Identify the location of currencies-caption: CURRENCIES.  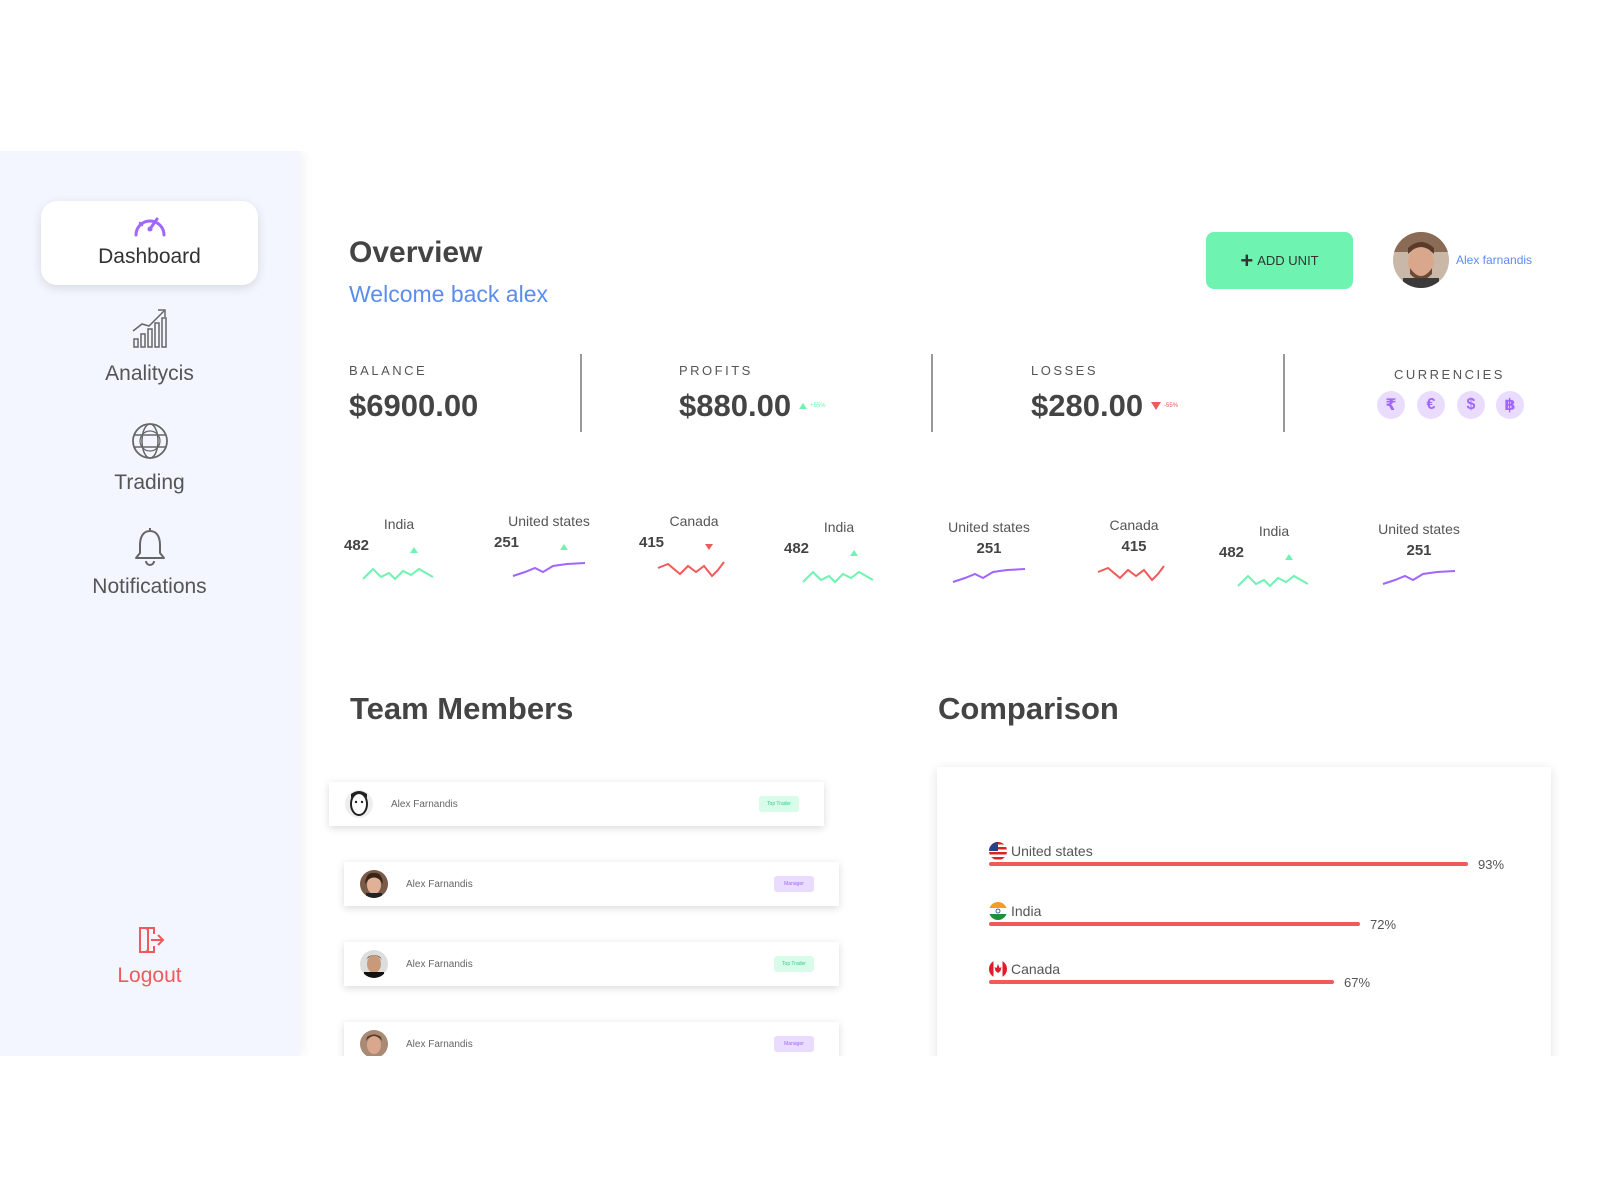
(1449, 374).